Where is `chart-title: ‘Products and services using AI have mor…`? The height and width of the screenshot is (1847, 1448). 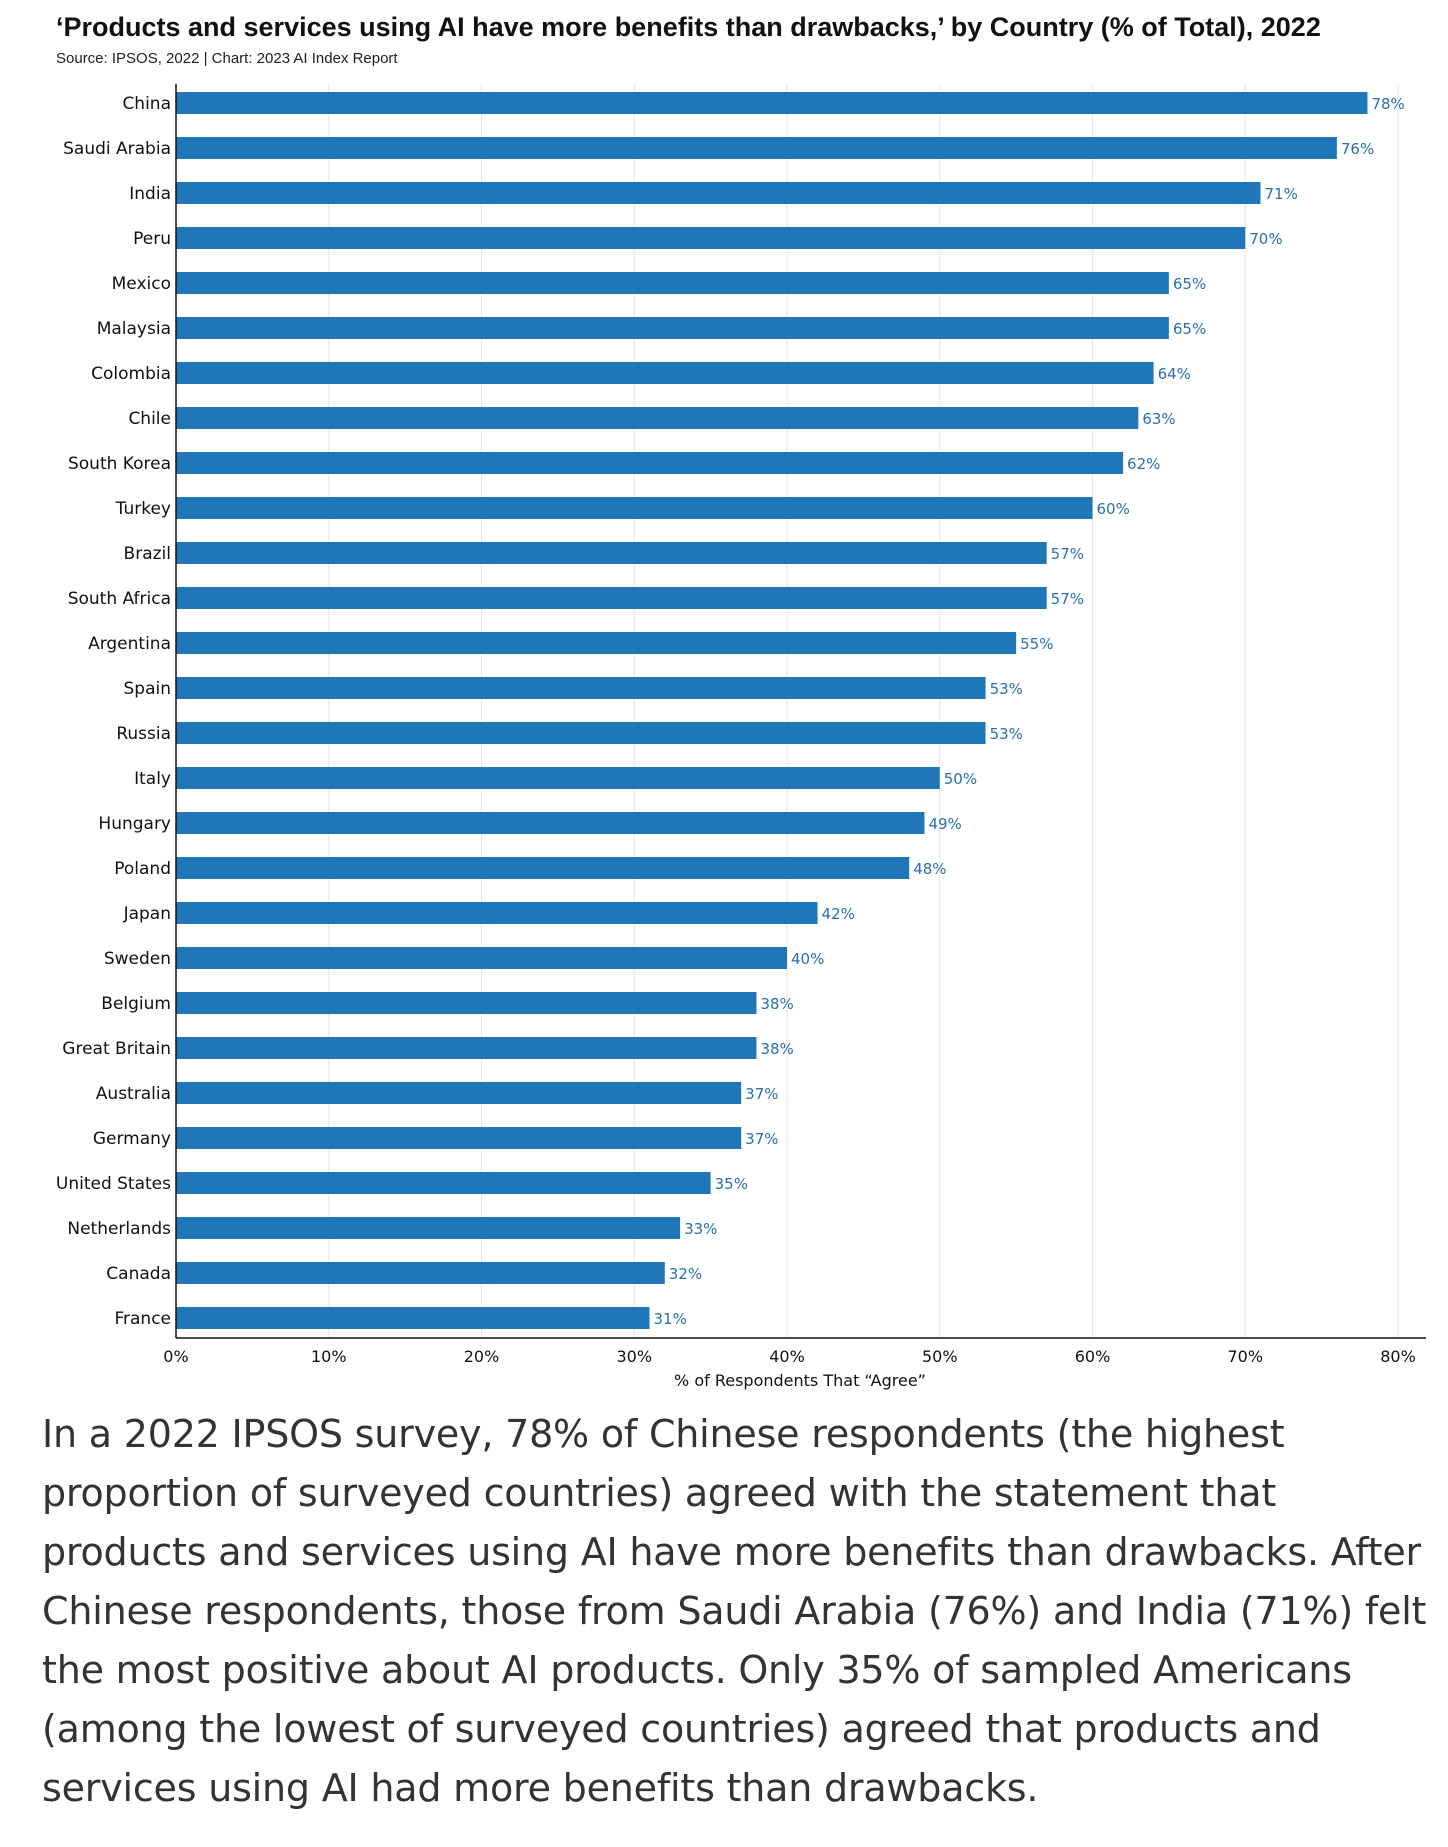
chart-title: ‘Products and services using AI have mor… is located at coordinates (688, 27).